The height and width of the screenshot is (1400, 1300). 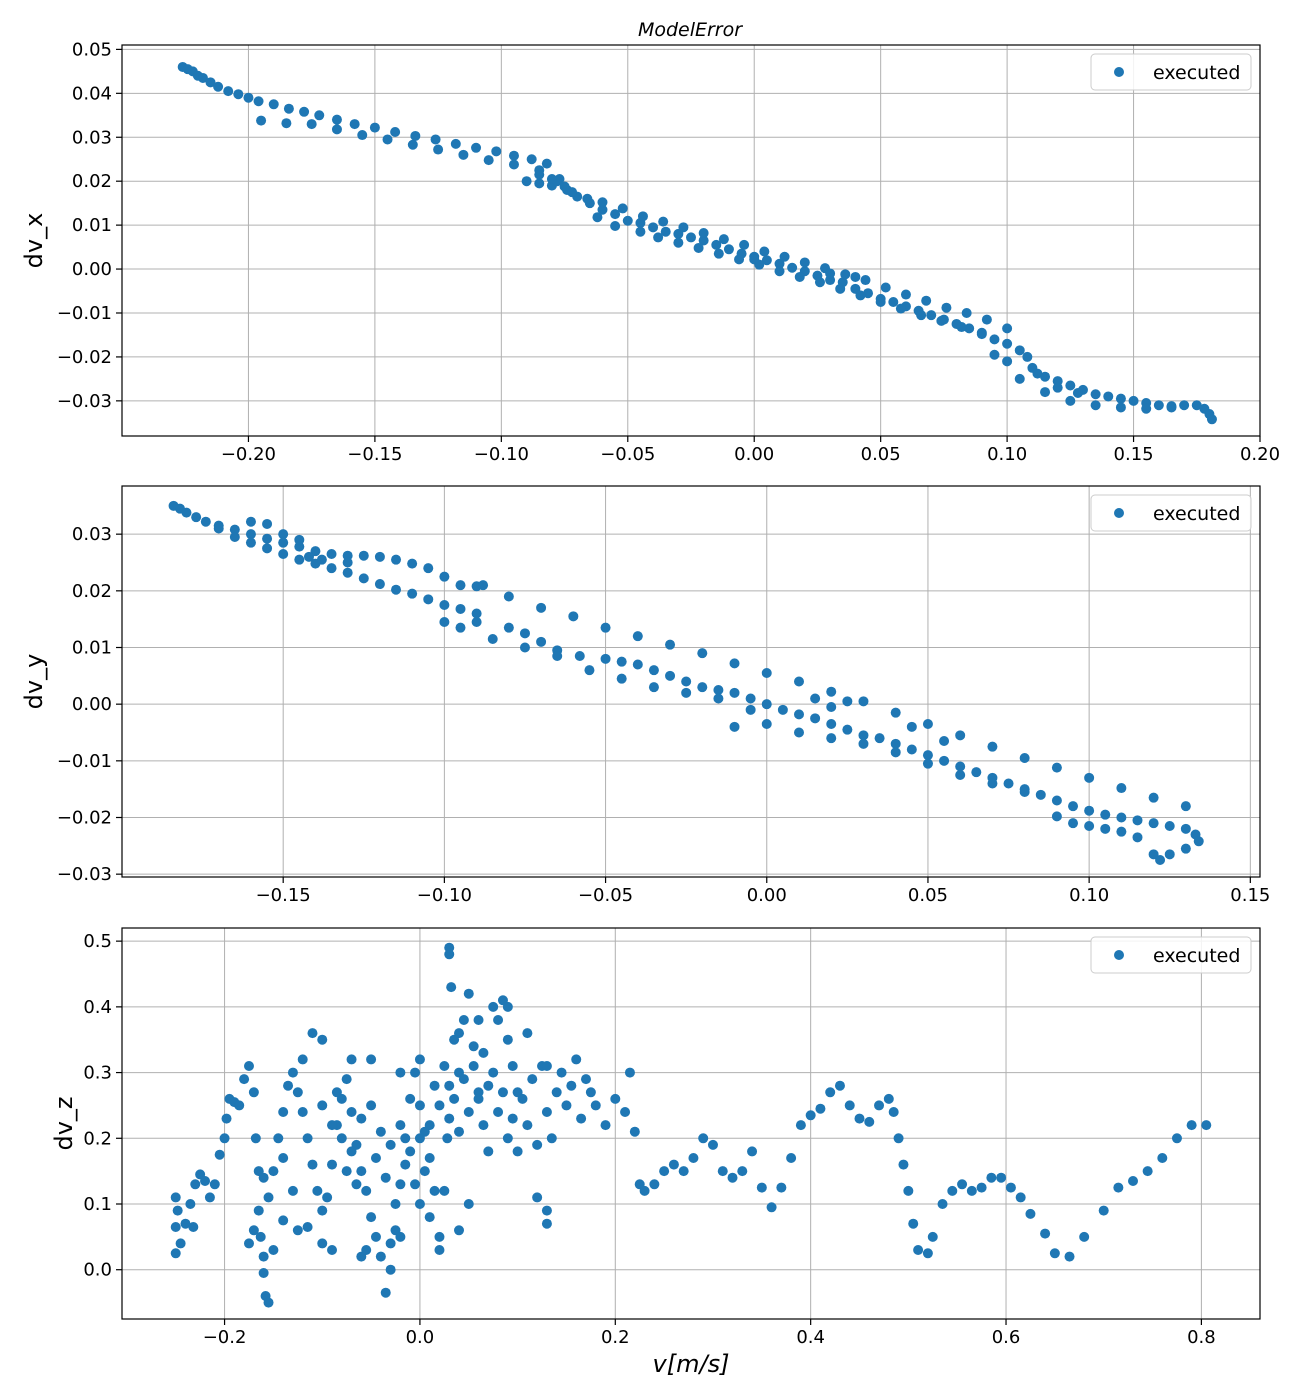 What do you see at coordinates (1171, 513) in the screenshot?
I see `dv-y-legend: executed` at bounding box center [1171, 513].